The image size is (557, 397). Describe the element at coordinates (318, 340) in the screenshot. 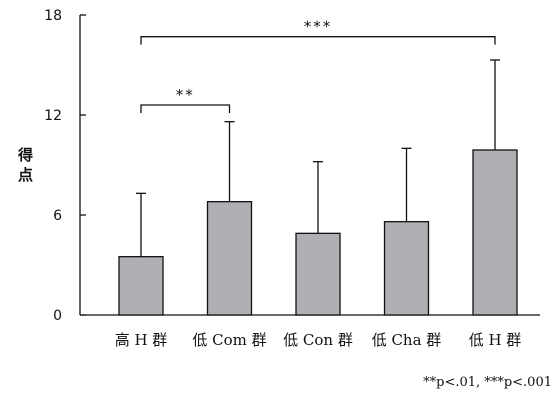

I see `x-tick-label: 低 Con 群` at that location.